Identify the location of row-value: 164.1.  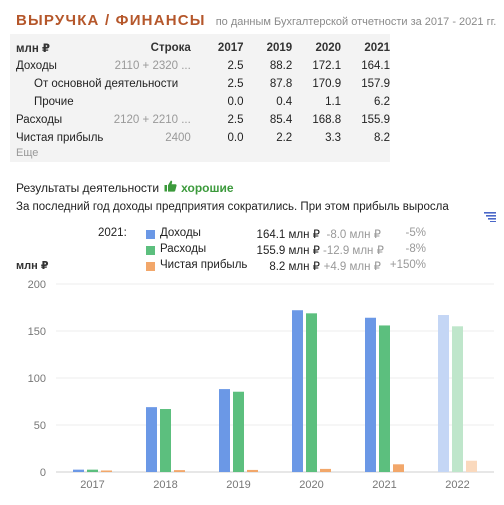
(375, 66).